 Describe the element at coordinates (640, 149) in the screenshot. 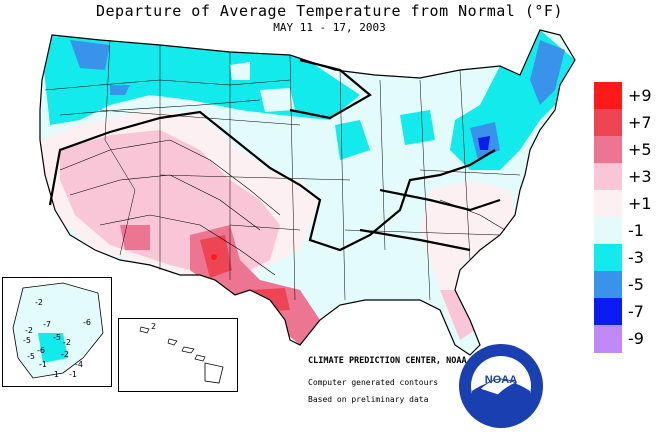

I see `legend-label: +5` at that location.